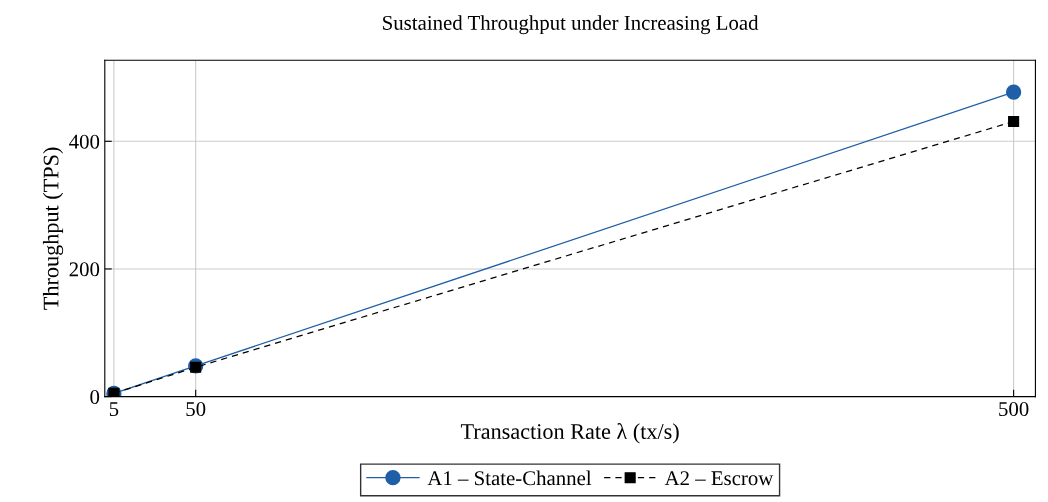 The height and width of the screenshot is (502, 1048). What do you see at coordinates (114, 409) in the screenshot?
I see `x-tick-label: 5` at bounding box center [114, 409].